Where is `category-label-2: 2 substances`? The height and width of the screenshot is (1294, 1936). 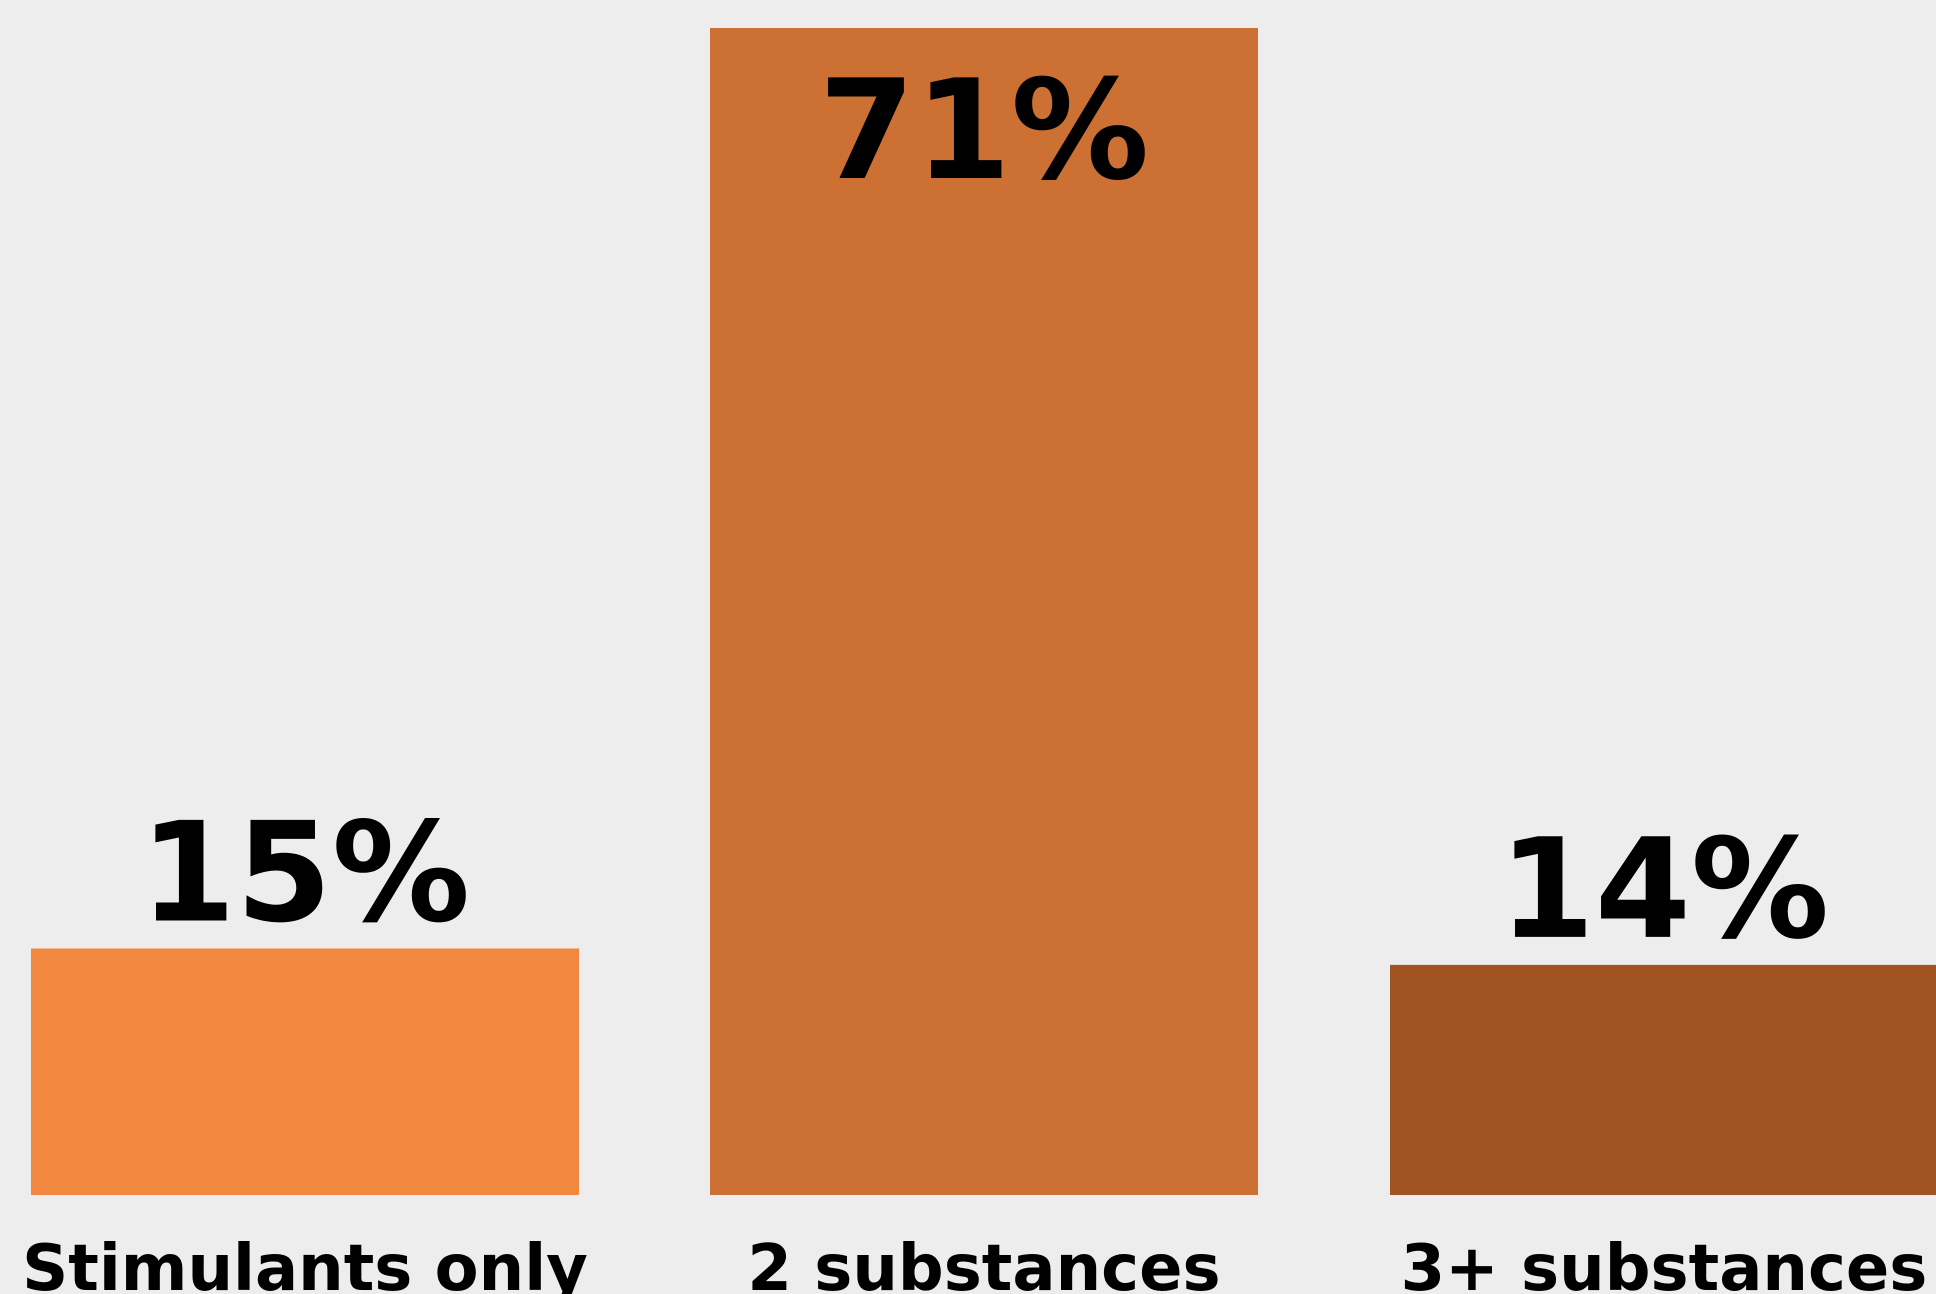
category-label-2: 2 substances is located at coordinates (983, 1263).